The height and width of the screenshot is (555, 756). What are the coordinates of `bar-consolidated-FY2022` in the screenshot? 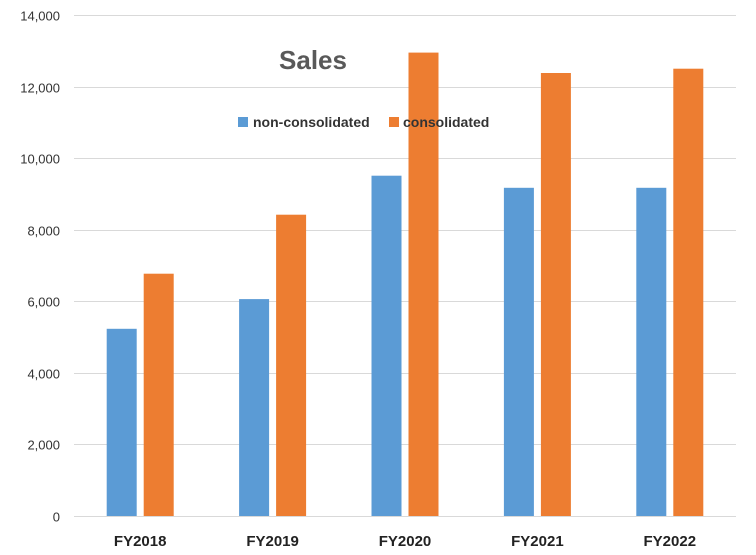 It's located at (688, 292).